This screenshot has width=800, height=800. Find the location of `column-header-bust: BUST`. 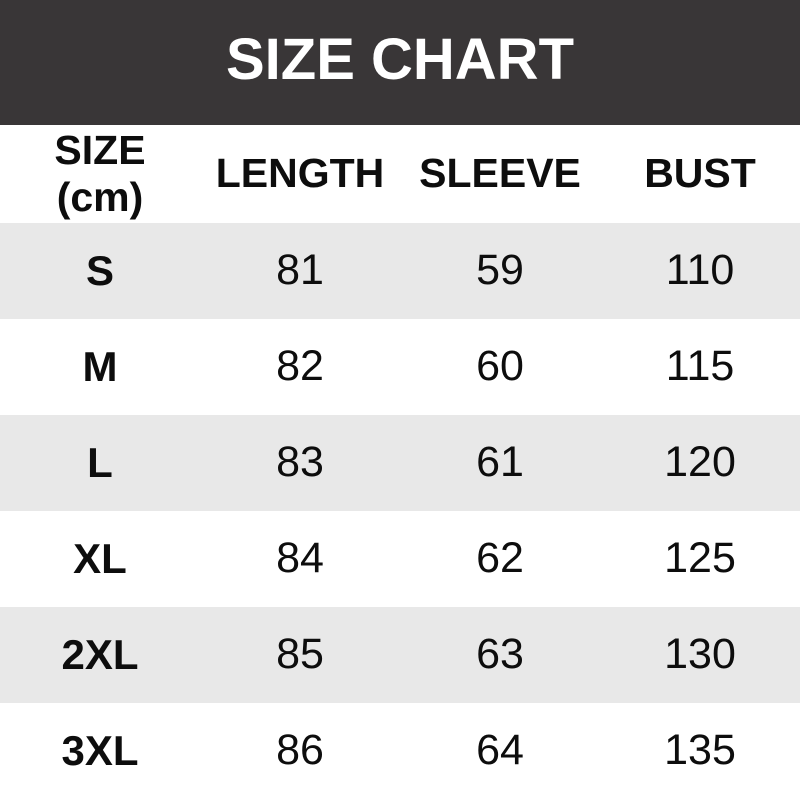

column-header-bust: BUST is located at coordinates (700, 173).